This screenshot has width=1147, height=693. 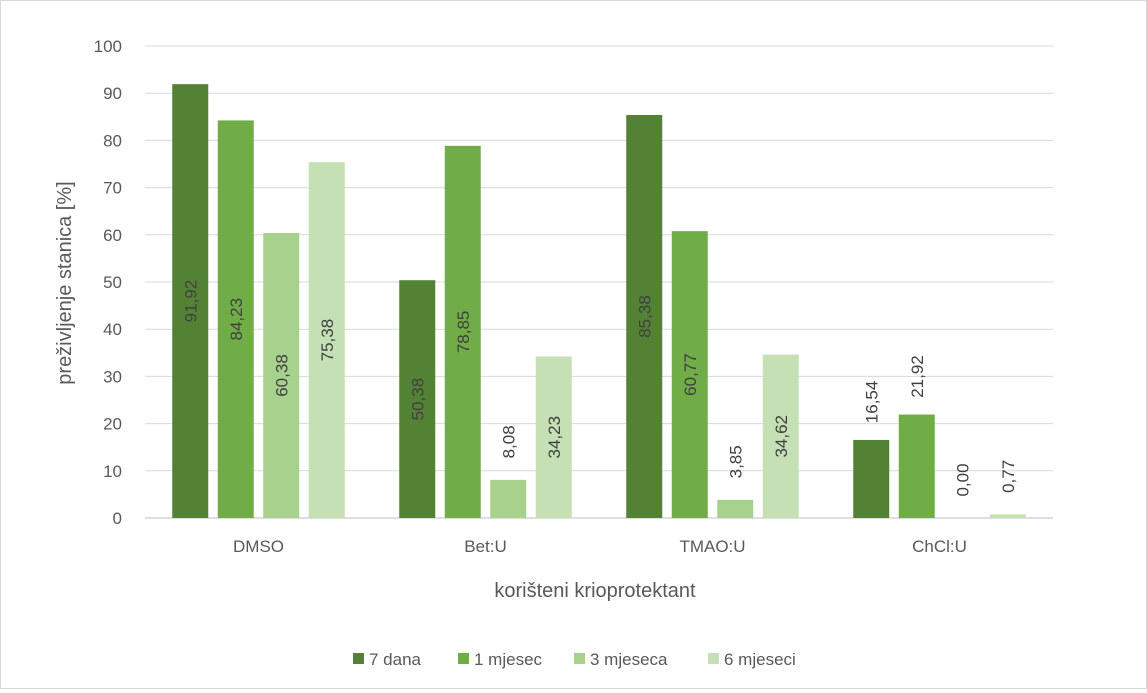 I want to click on data-label: 34,23, so click(x=554, y=437).